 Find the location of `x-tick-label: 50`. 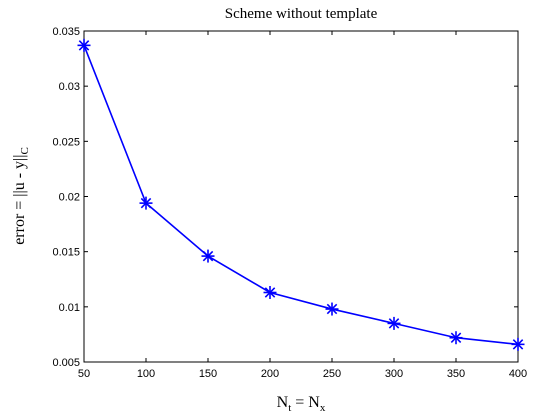

x-tick-label: 50 is located at coordinates (84, 374).